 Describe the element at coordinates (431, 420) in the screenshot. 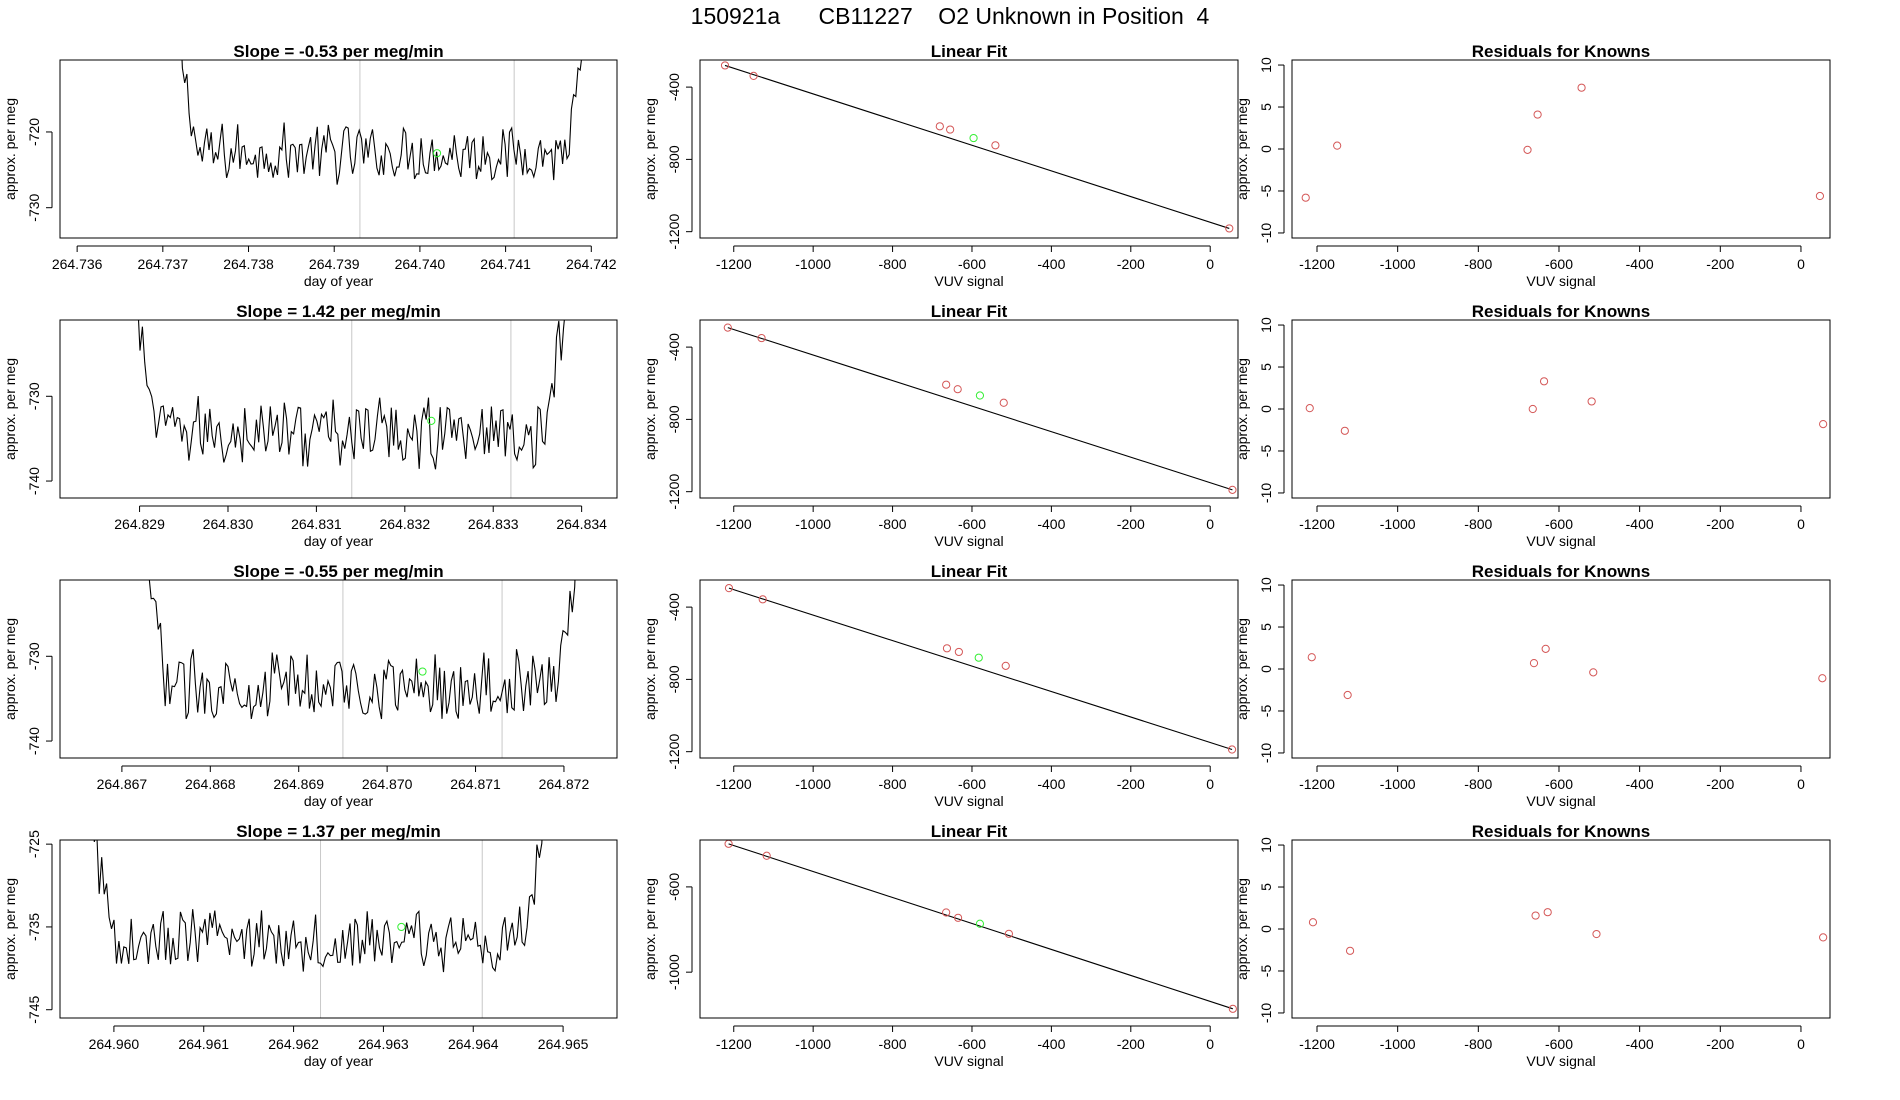

I see `unknown-point` at that location.